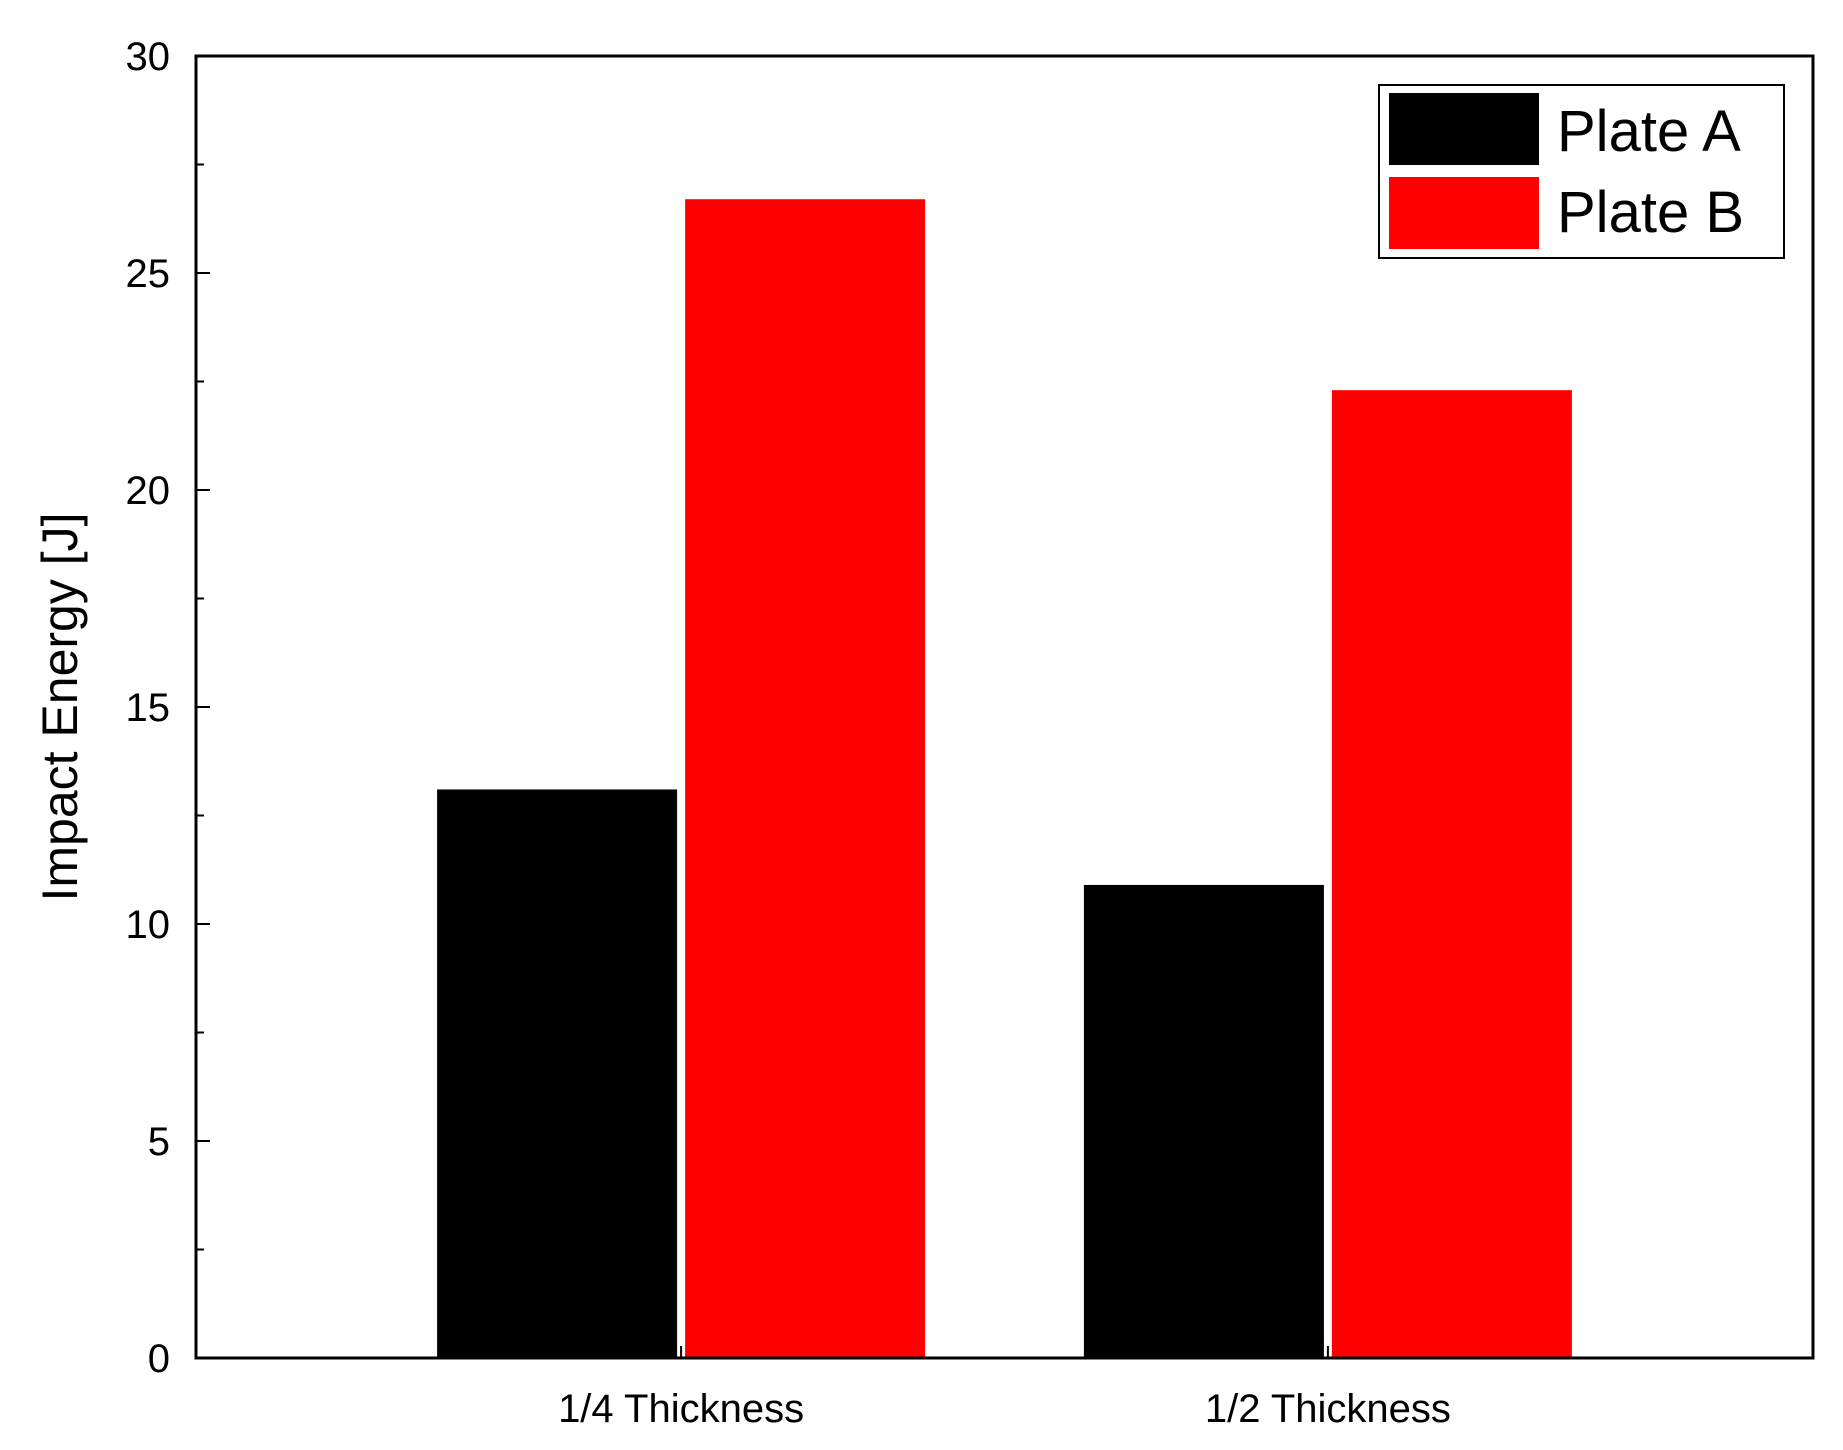  I want to click on y-axis-ticks: 0 5 10 15 20 25 30, so click(168, 708).